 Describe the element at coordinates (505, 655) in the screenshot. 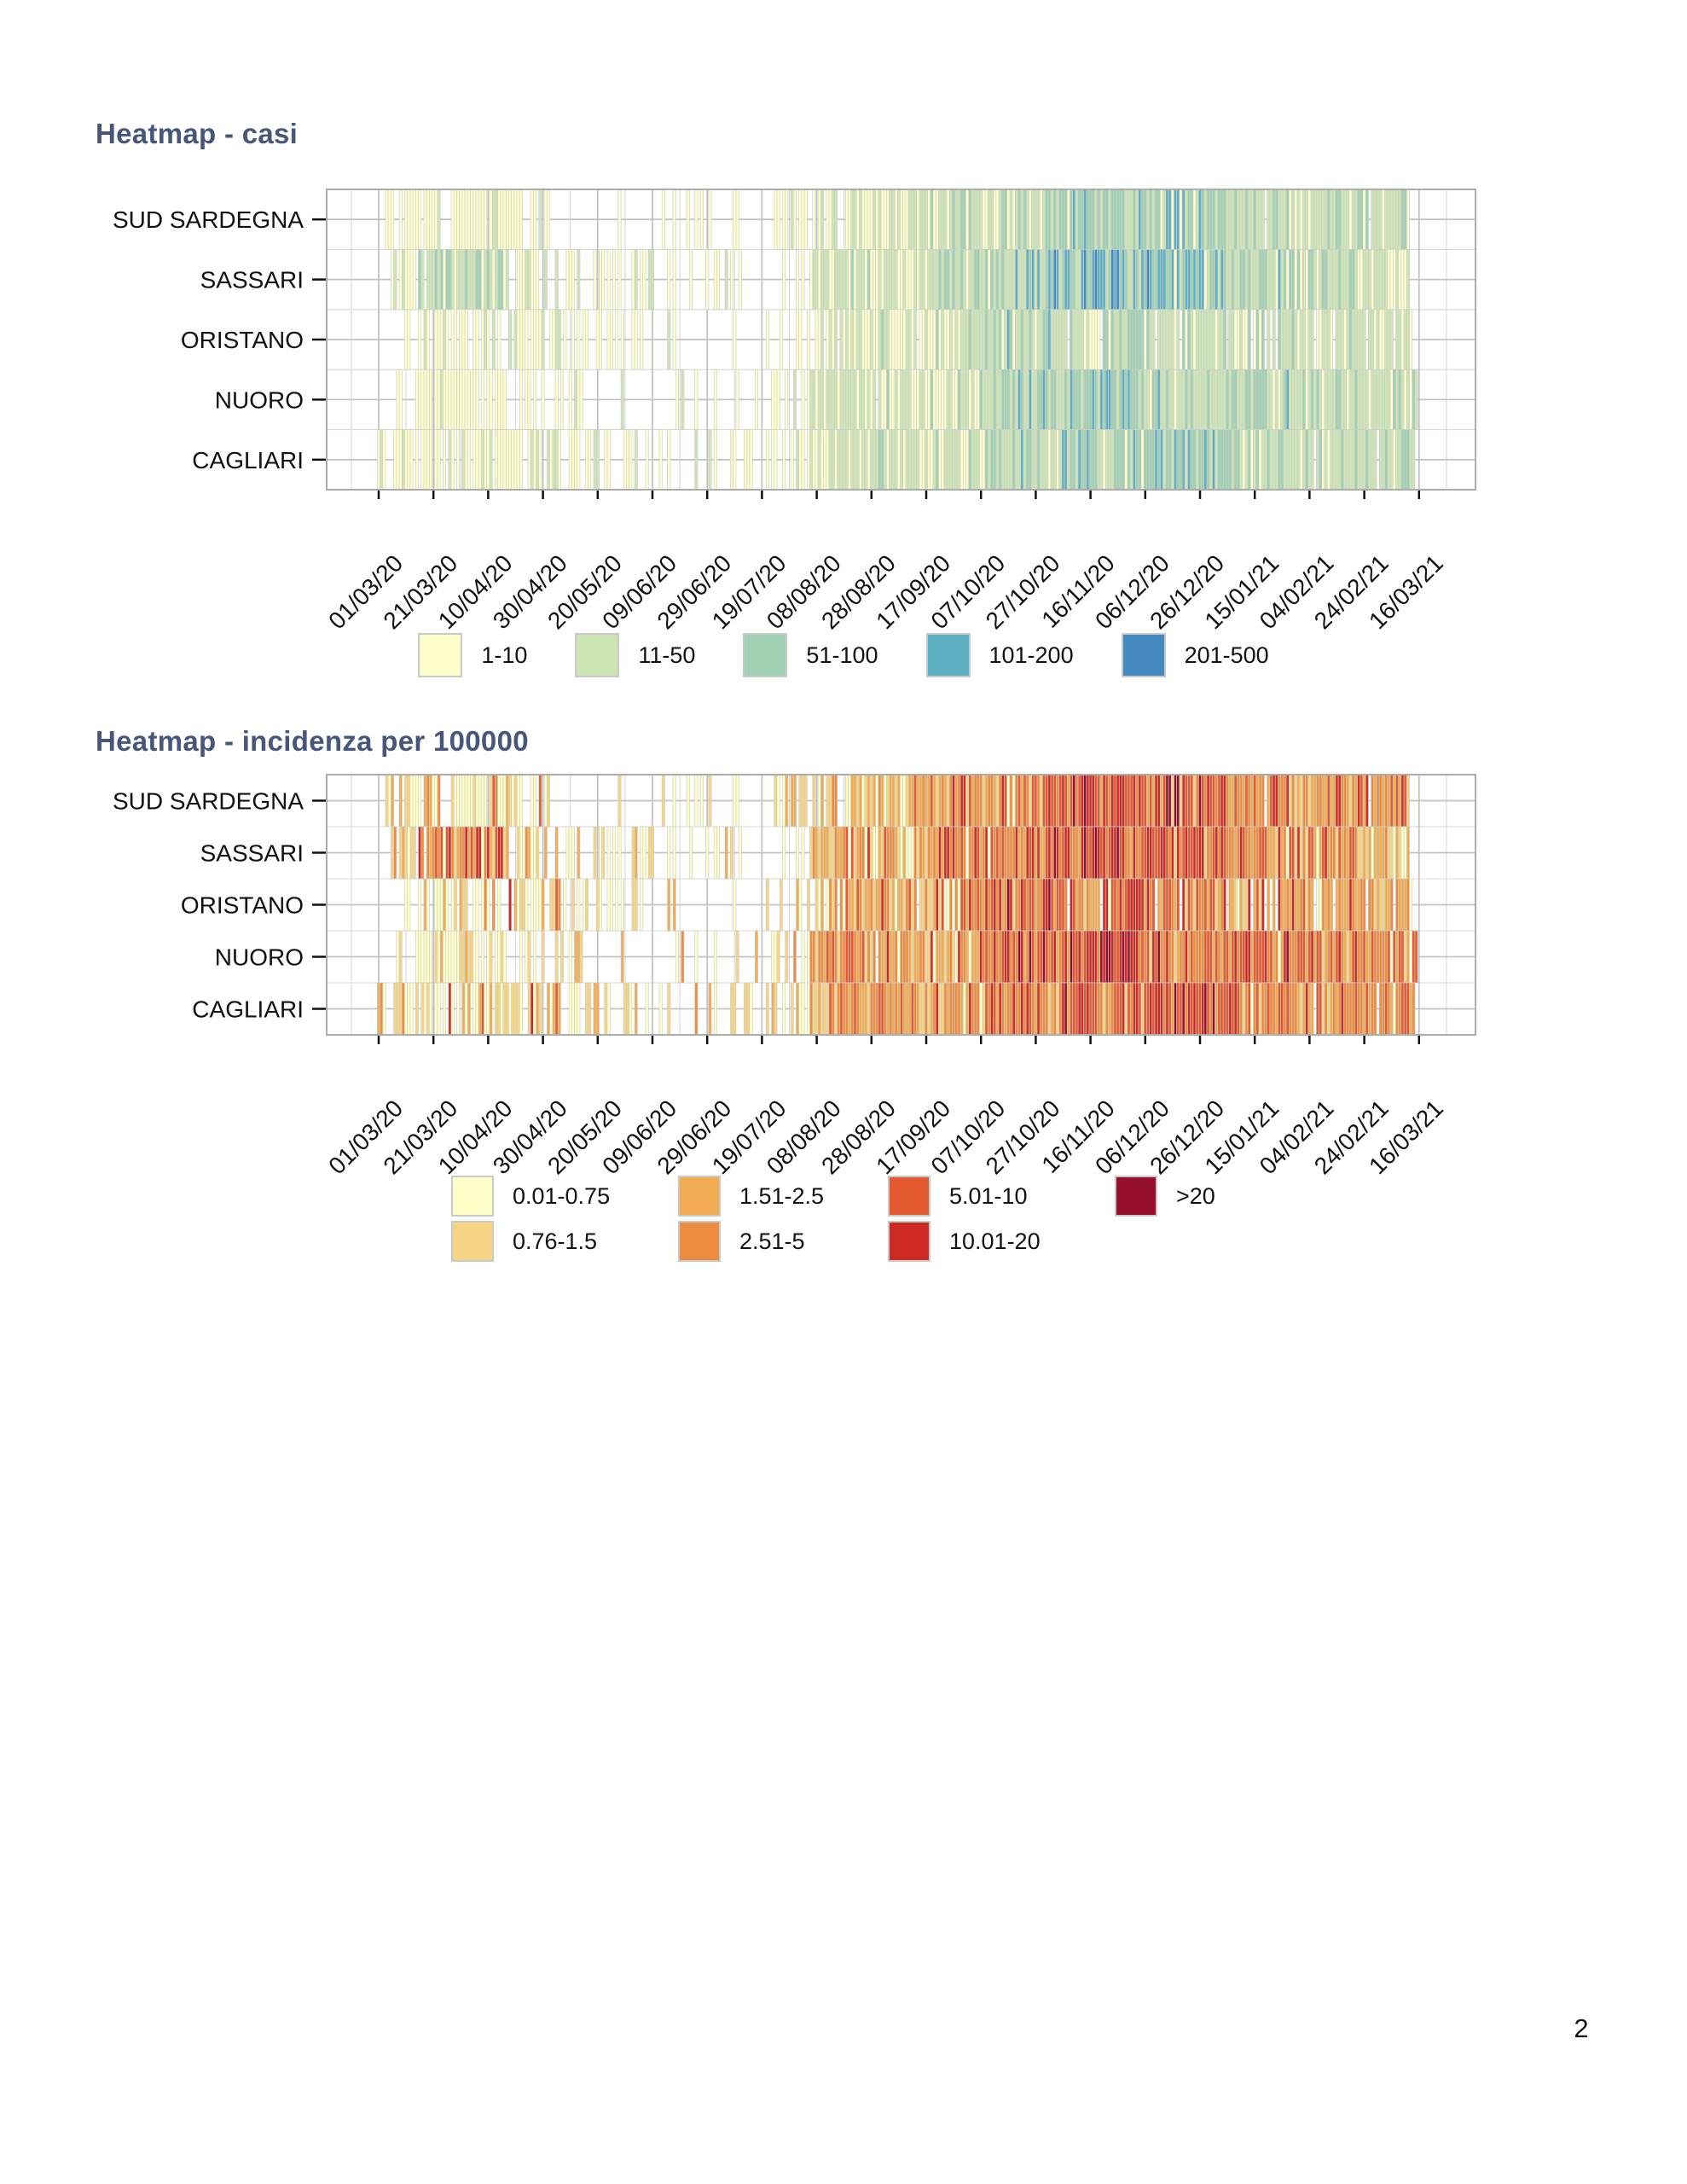

I see `legend-label: 1-10` at that location.